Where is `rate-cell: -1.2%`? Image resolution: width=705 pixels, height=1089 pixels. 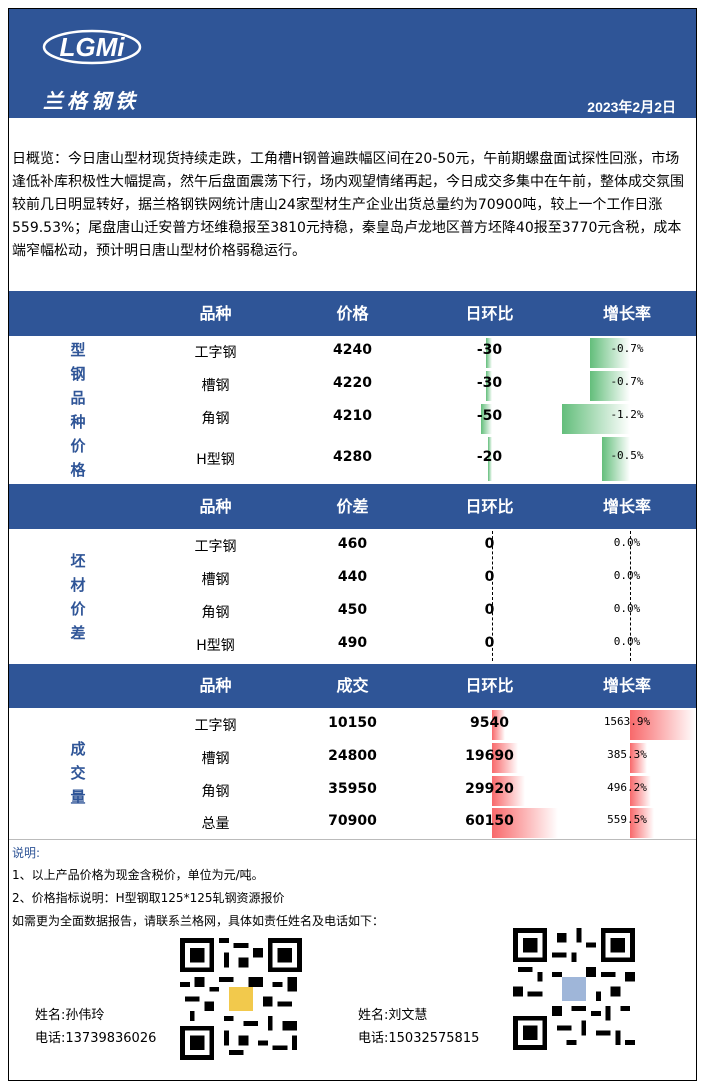
rate-cell: -1.2% is located at coordinates (627, 414).